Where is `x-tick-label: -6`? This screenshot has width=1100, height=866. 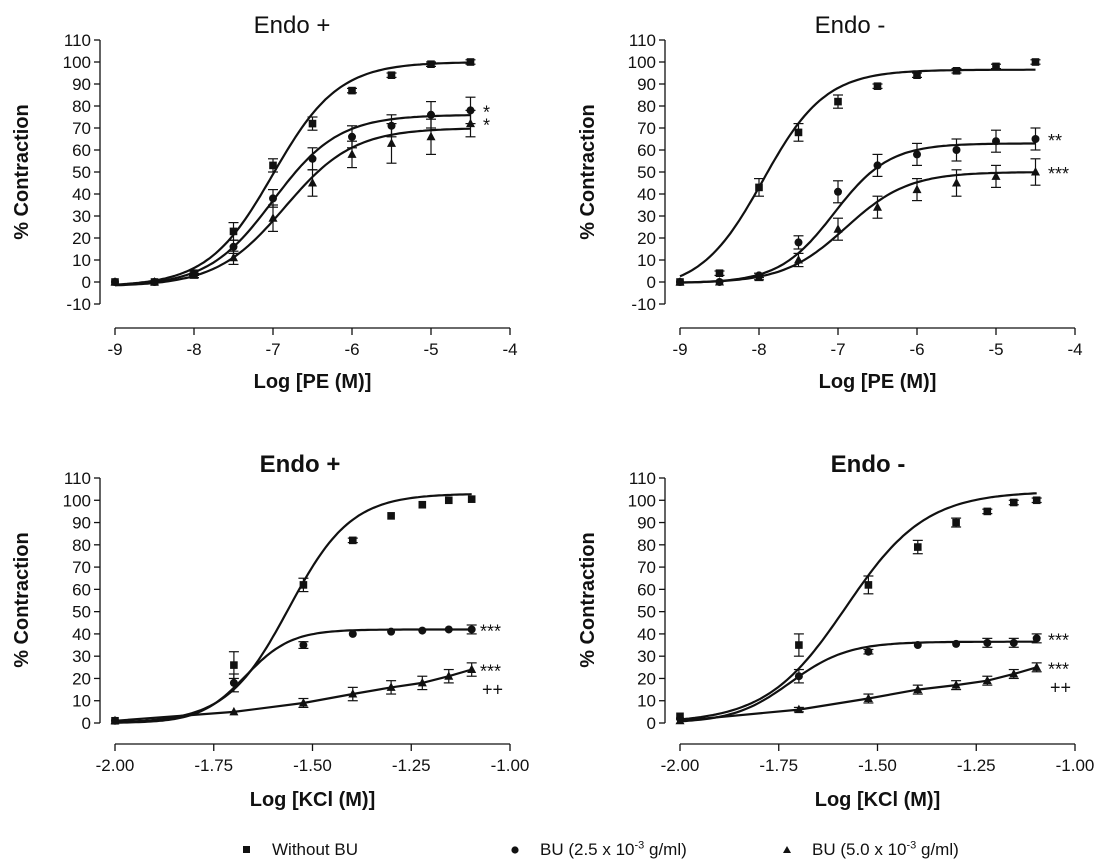
x-tick-label: -6 is located at coordinates (351, 349).